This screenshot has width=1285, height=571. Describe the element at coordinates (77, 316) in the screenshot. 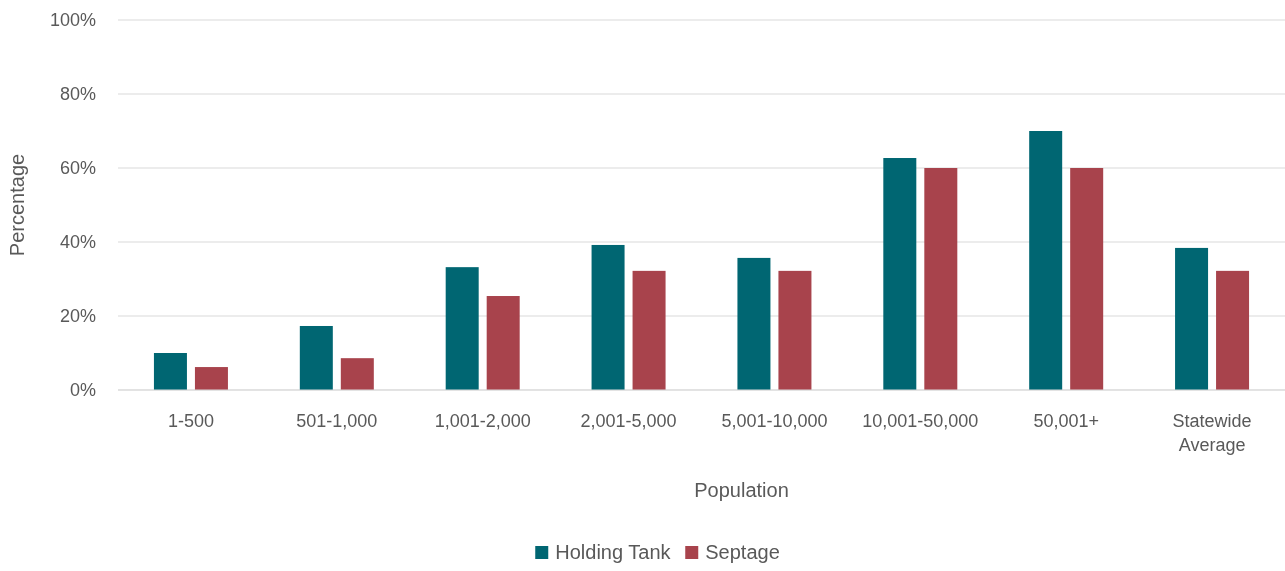

I see `y-tick-label: 20%` at that location.